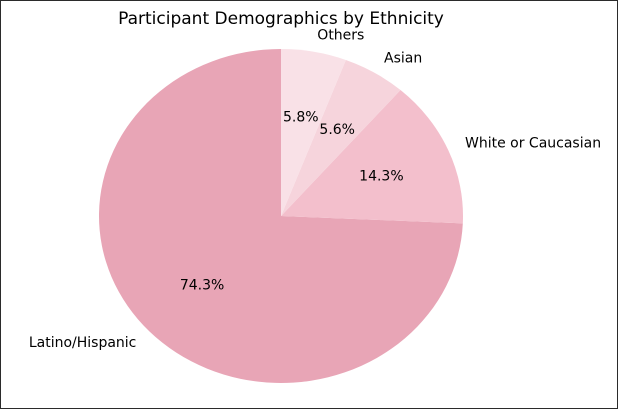  Describe the element at coordinates (202, 285) in the screenshot. I see `pct-label-latino-hispanic: 74.3%` at that location.